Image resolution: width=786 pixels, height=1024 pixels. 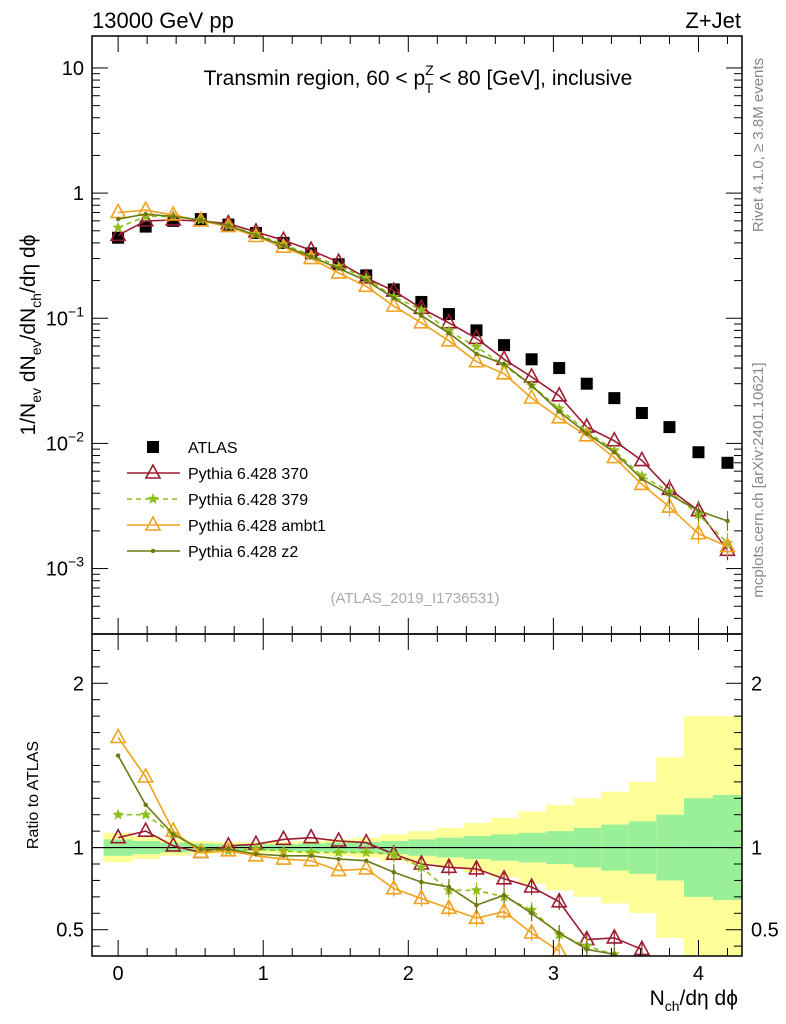 I want to click on x-tick-label: 1, so click(x=263, y=974).